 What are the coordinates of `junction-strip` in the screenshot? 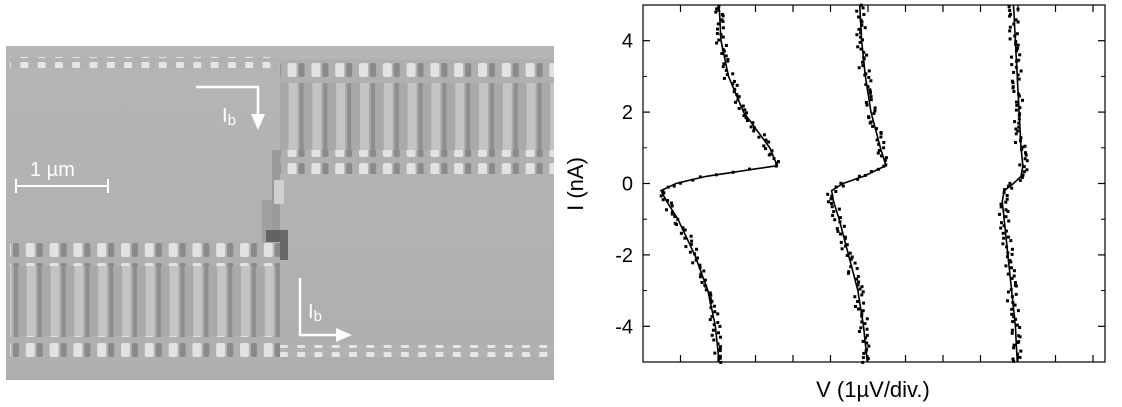 It's located at (276, 210).